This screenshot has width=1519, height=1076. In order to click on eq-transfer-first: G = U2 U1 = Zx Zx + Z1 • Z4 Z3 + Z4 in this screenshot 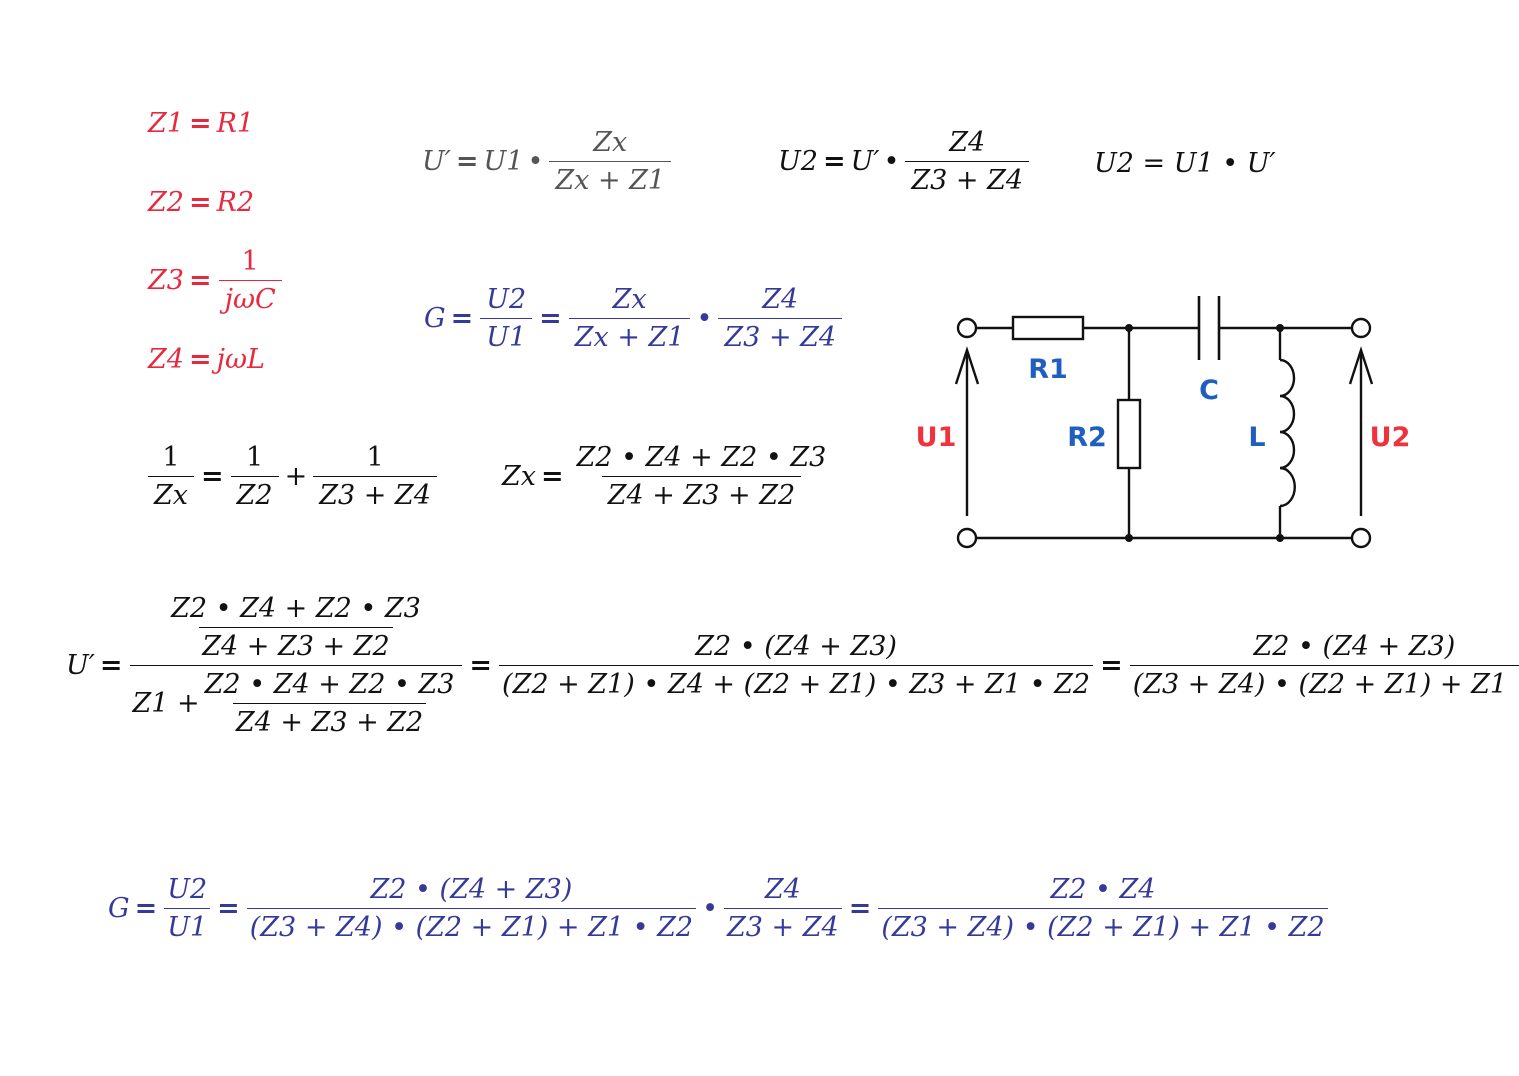, I will do `click(634, 318)`.